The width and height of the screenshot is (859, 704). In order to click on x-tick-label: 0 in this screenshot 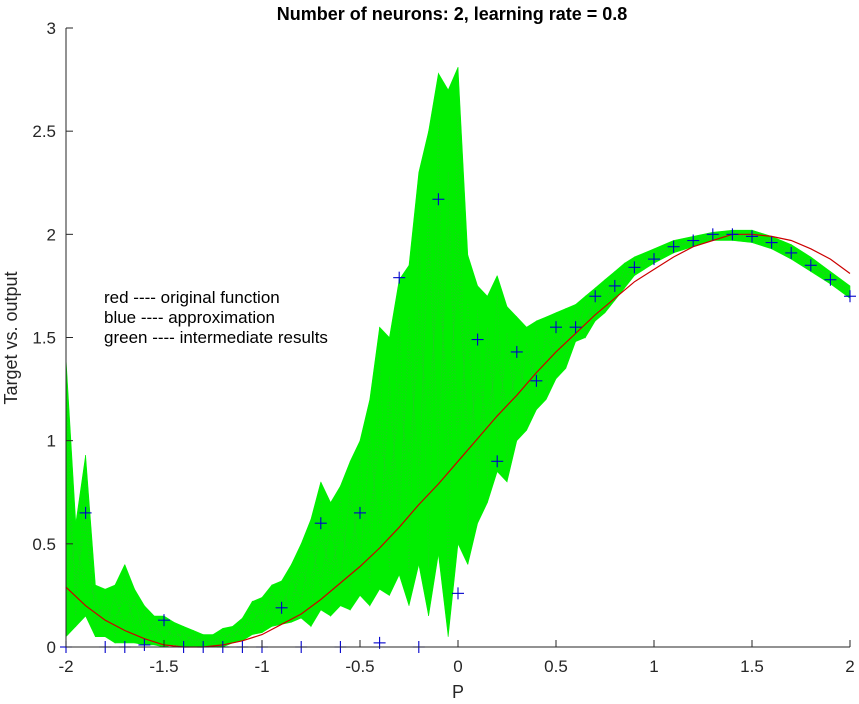, I will do `click(457, 666)`.